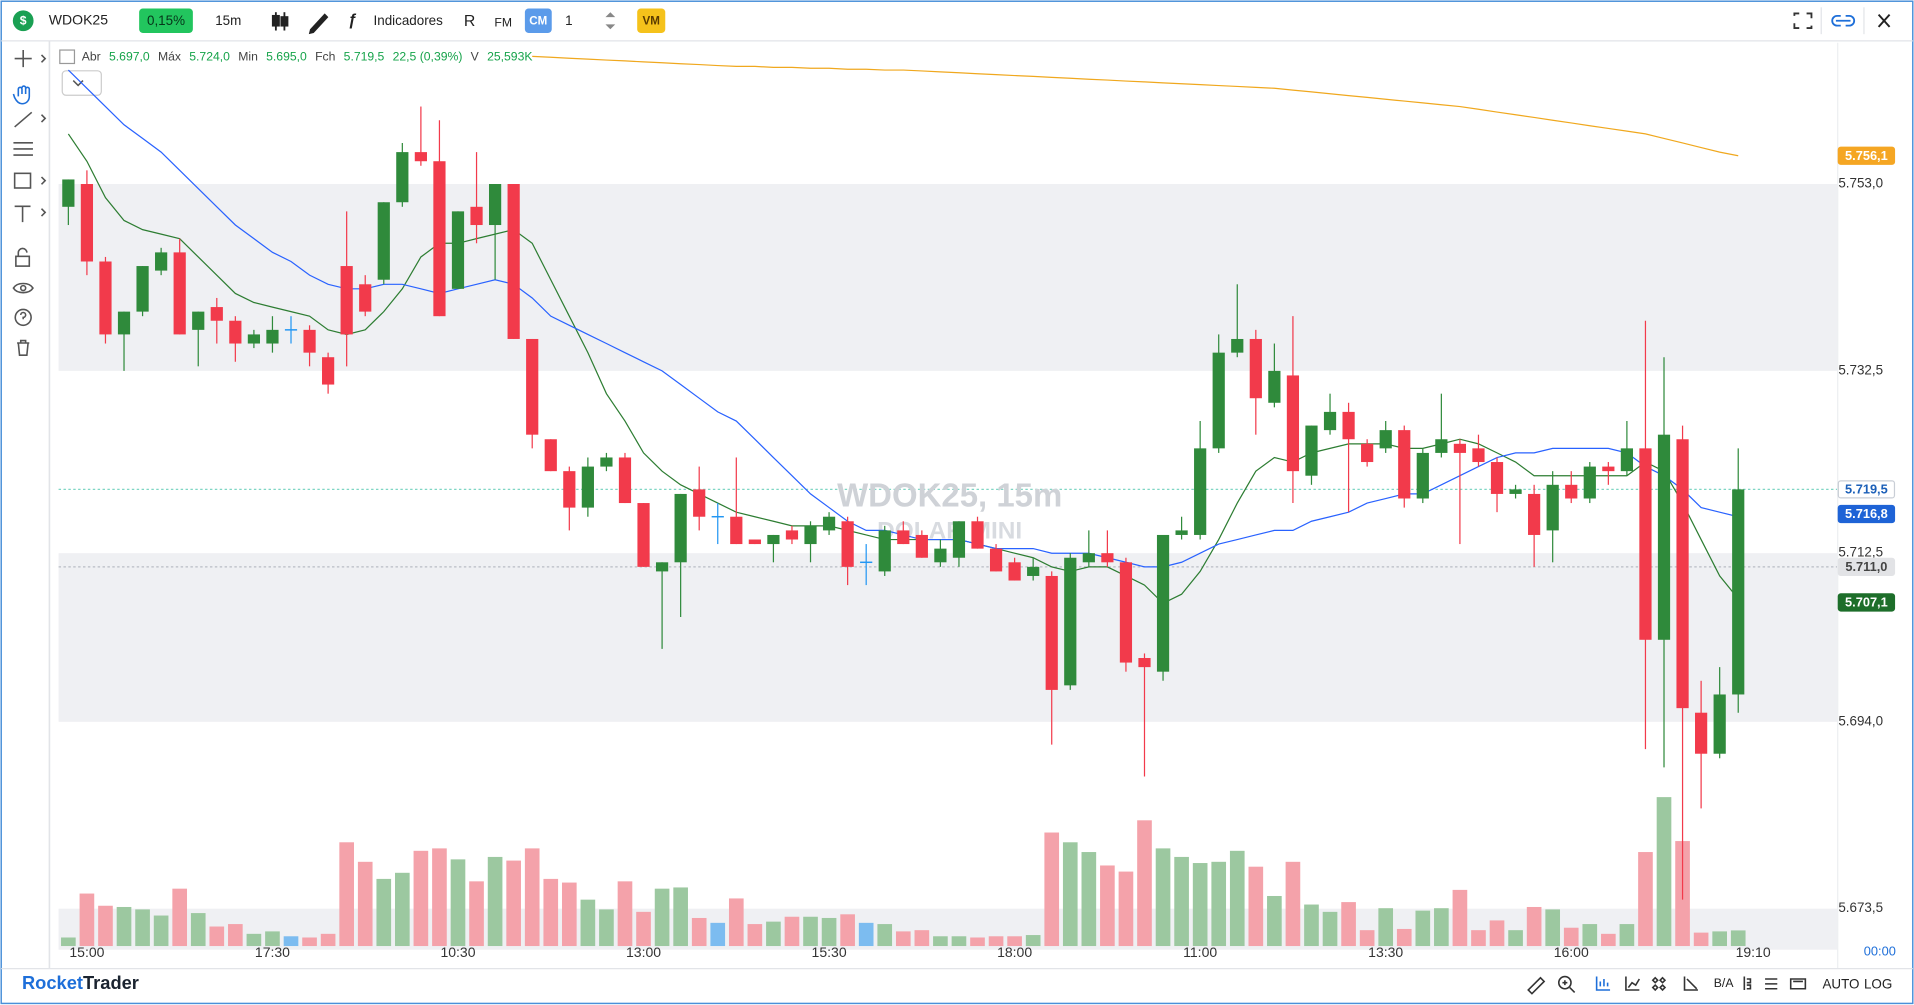 The image size is (1914, 1005). Describe the element at coordinates (1690, 983) in the screenshot. I see `scale-icon` at that location.